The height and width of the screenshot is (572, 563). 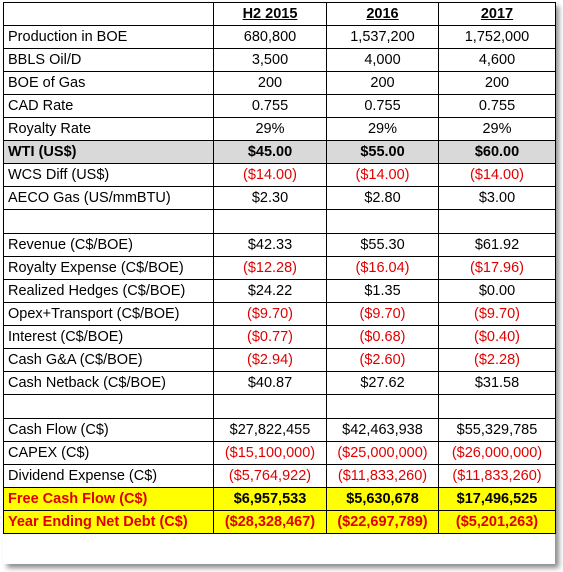 What do you see at coordinates (382, 198) in the screenshot?
I see `cell-2016: $2.80` at bounding box center [382, 198].